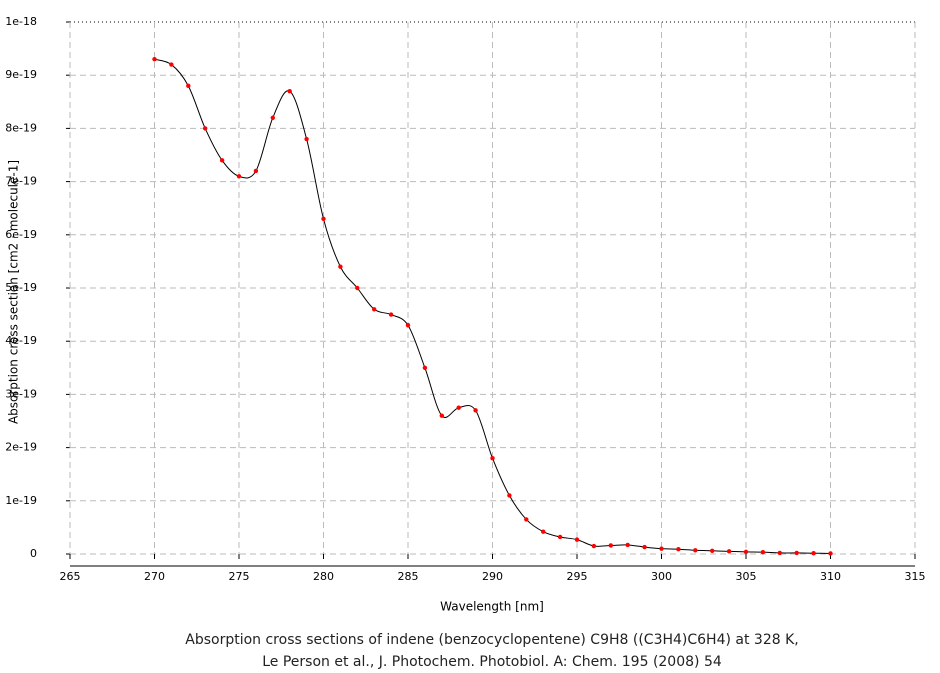 The width and height of the screenshot is (940, 673). What do you see at coordinates (70, 576) in the screenshot?
I see `x-tick-label: 265` at bounding box center [70, 576].